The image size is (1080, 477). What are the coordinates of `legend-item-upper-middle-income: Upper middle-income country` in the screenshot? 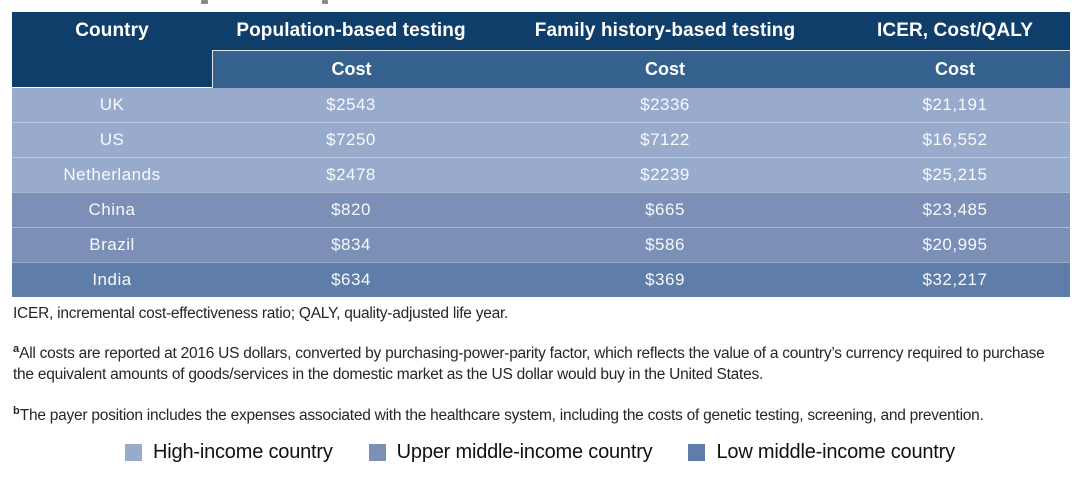 It's located at (510, 452).